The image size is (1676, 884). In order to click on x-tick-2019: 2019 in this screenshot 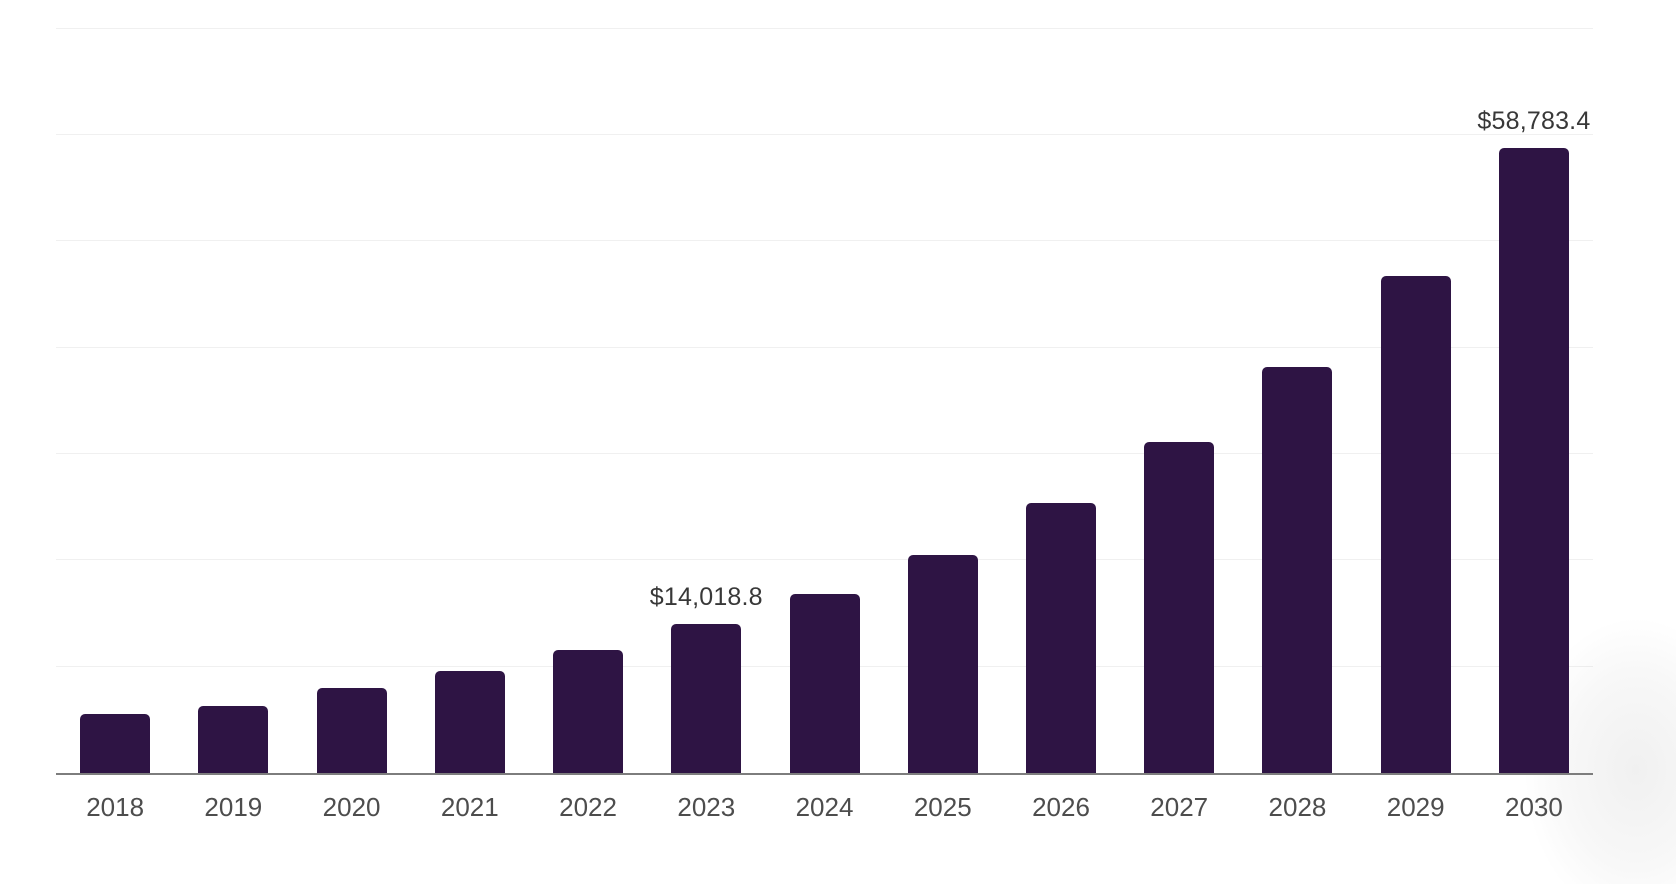, I will do `click(233, 807)`.